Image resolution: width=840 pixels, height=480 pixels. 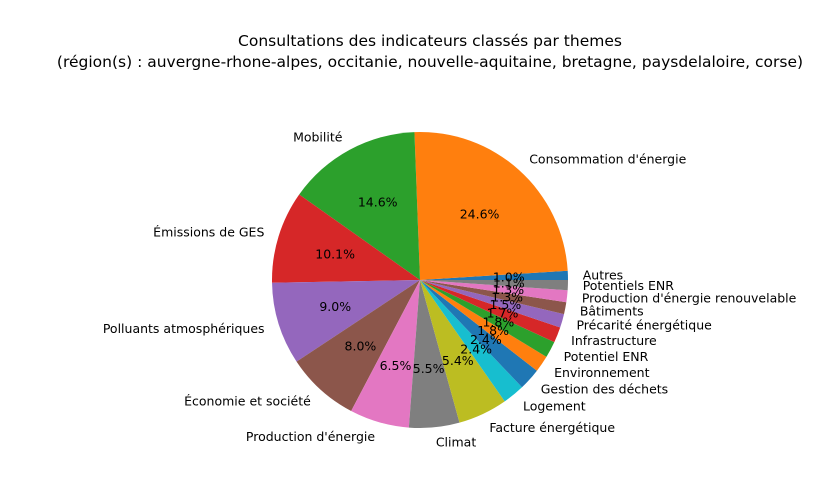 What do you see at coordinates (689, 297) in the screenshot?
I see `category-label-production-d-energie-renouvelable: Production d'énergie renouvelable` at bounding box center [689, 297].